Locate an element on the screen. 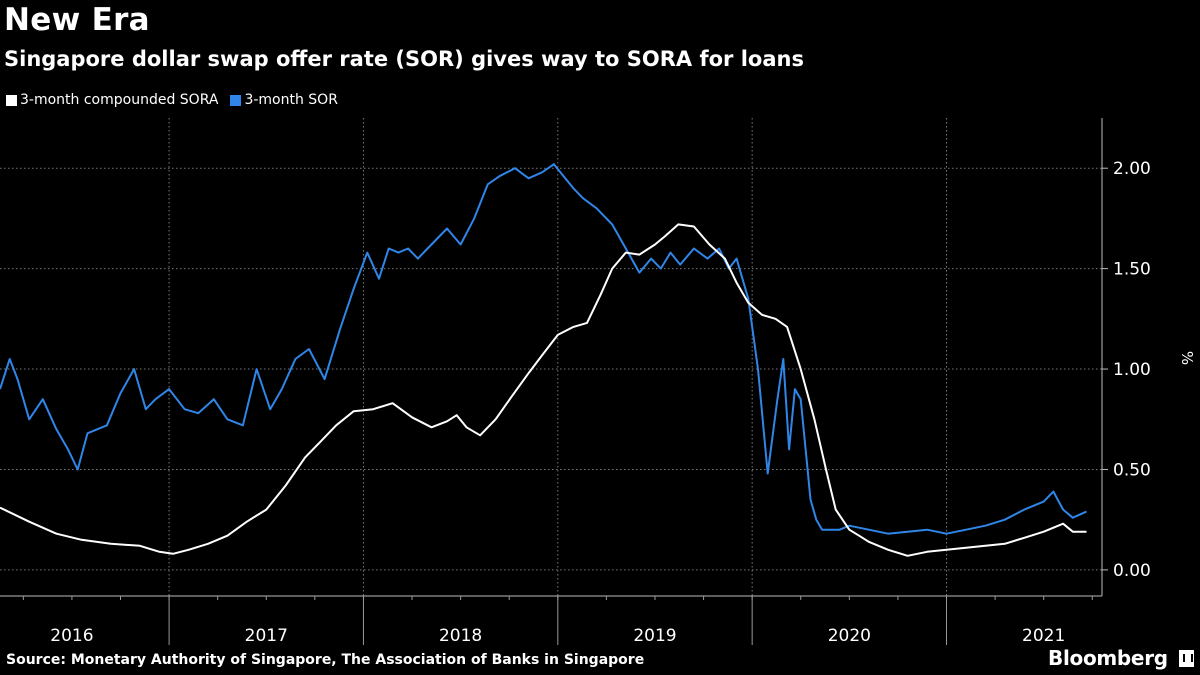 The image size is (1200, 675). legend-swatch-sora is located at coordinates (11, 100).